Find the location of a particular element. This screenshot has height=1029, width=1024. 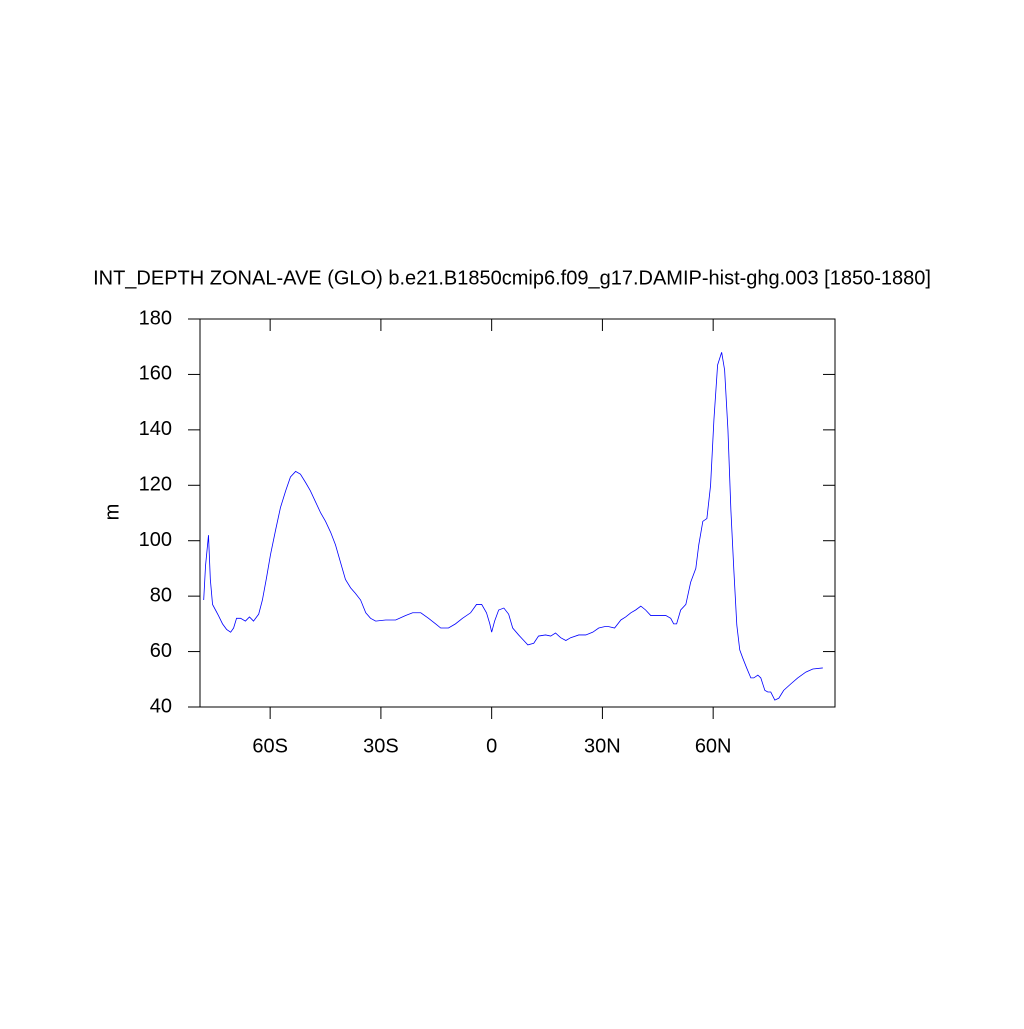

y-tick-label: 160 is located at coordinates (155, 374).